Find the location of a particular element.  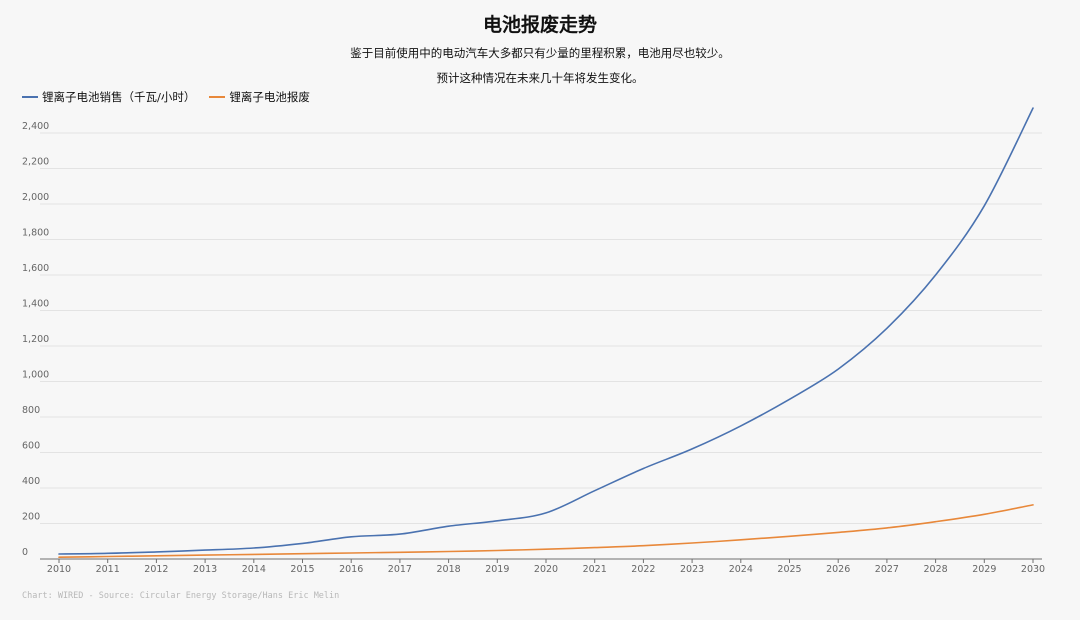

x-tick-label: 2024 is located at coordinates (741, 569).